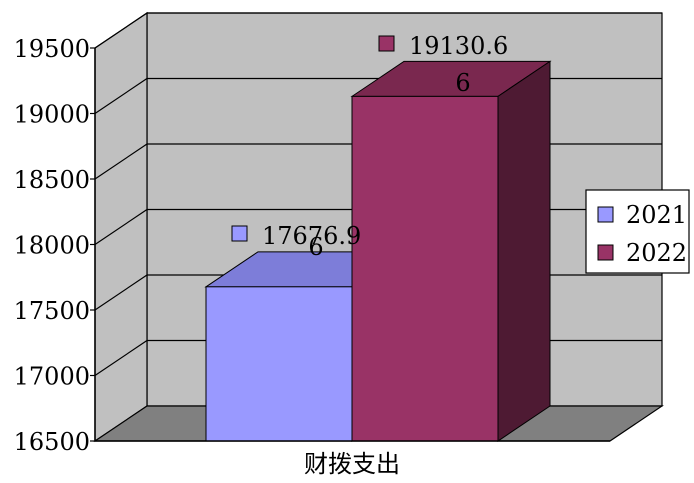 This screenshot has height=483, width=694. What do you see at coordinates (462, 83) in the screenshot?
I see `data-label-cont-2022: 6` at bounding box center [462, 83].